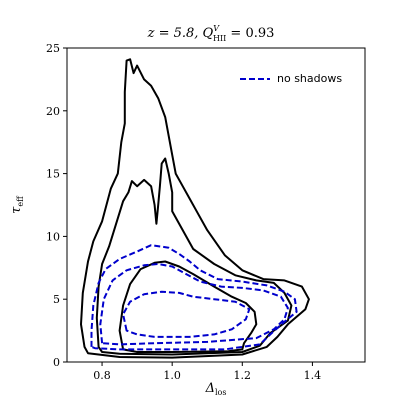 This screenshot has height=407, width=407. I want to click on x-axis-label: Δlos, so click(216, 389).